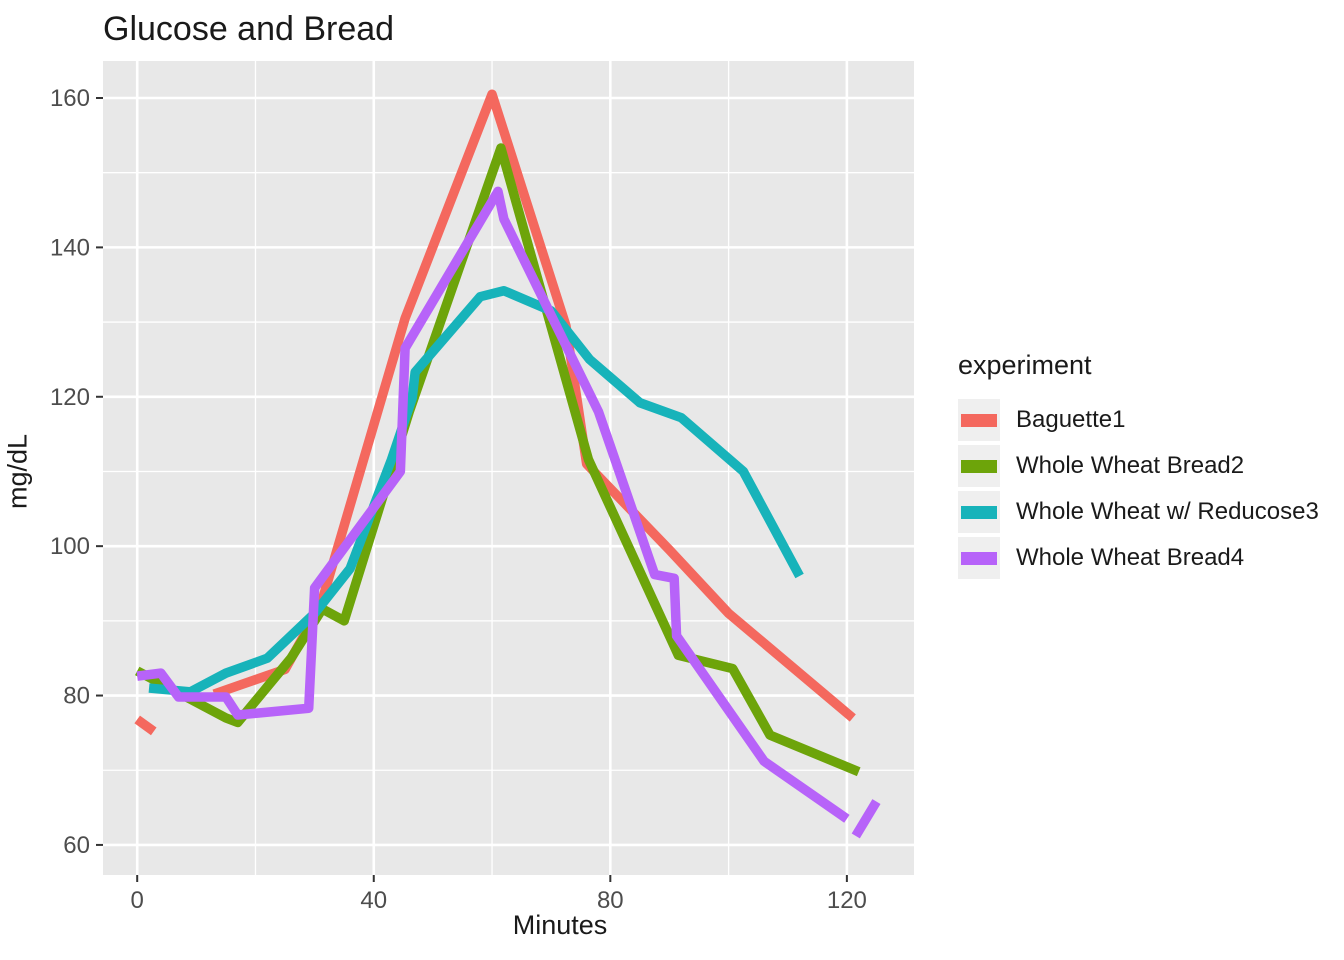  I want to click on y-tick-label: 160, so click(70, 98).